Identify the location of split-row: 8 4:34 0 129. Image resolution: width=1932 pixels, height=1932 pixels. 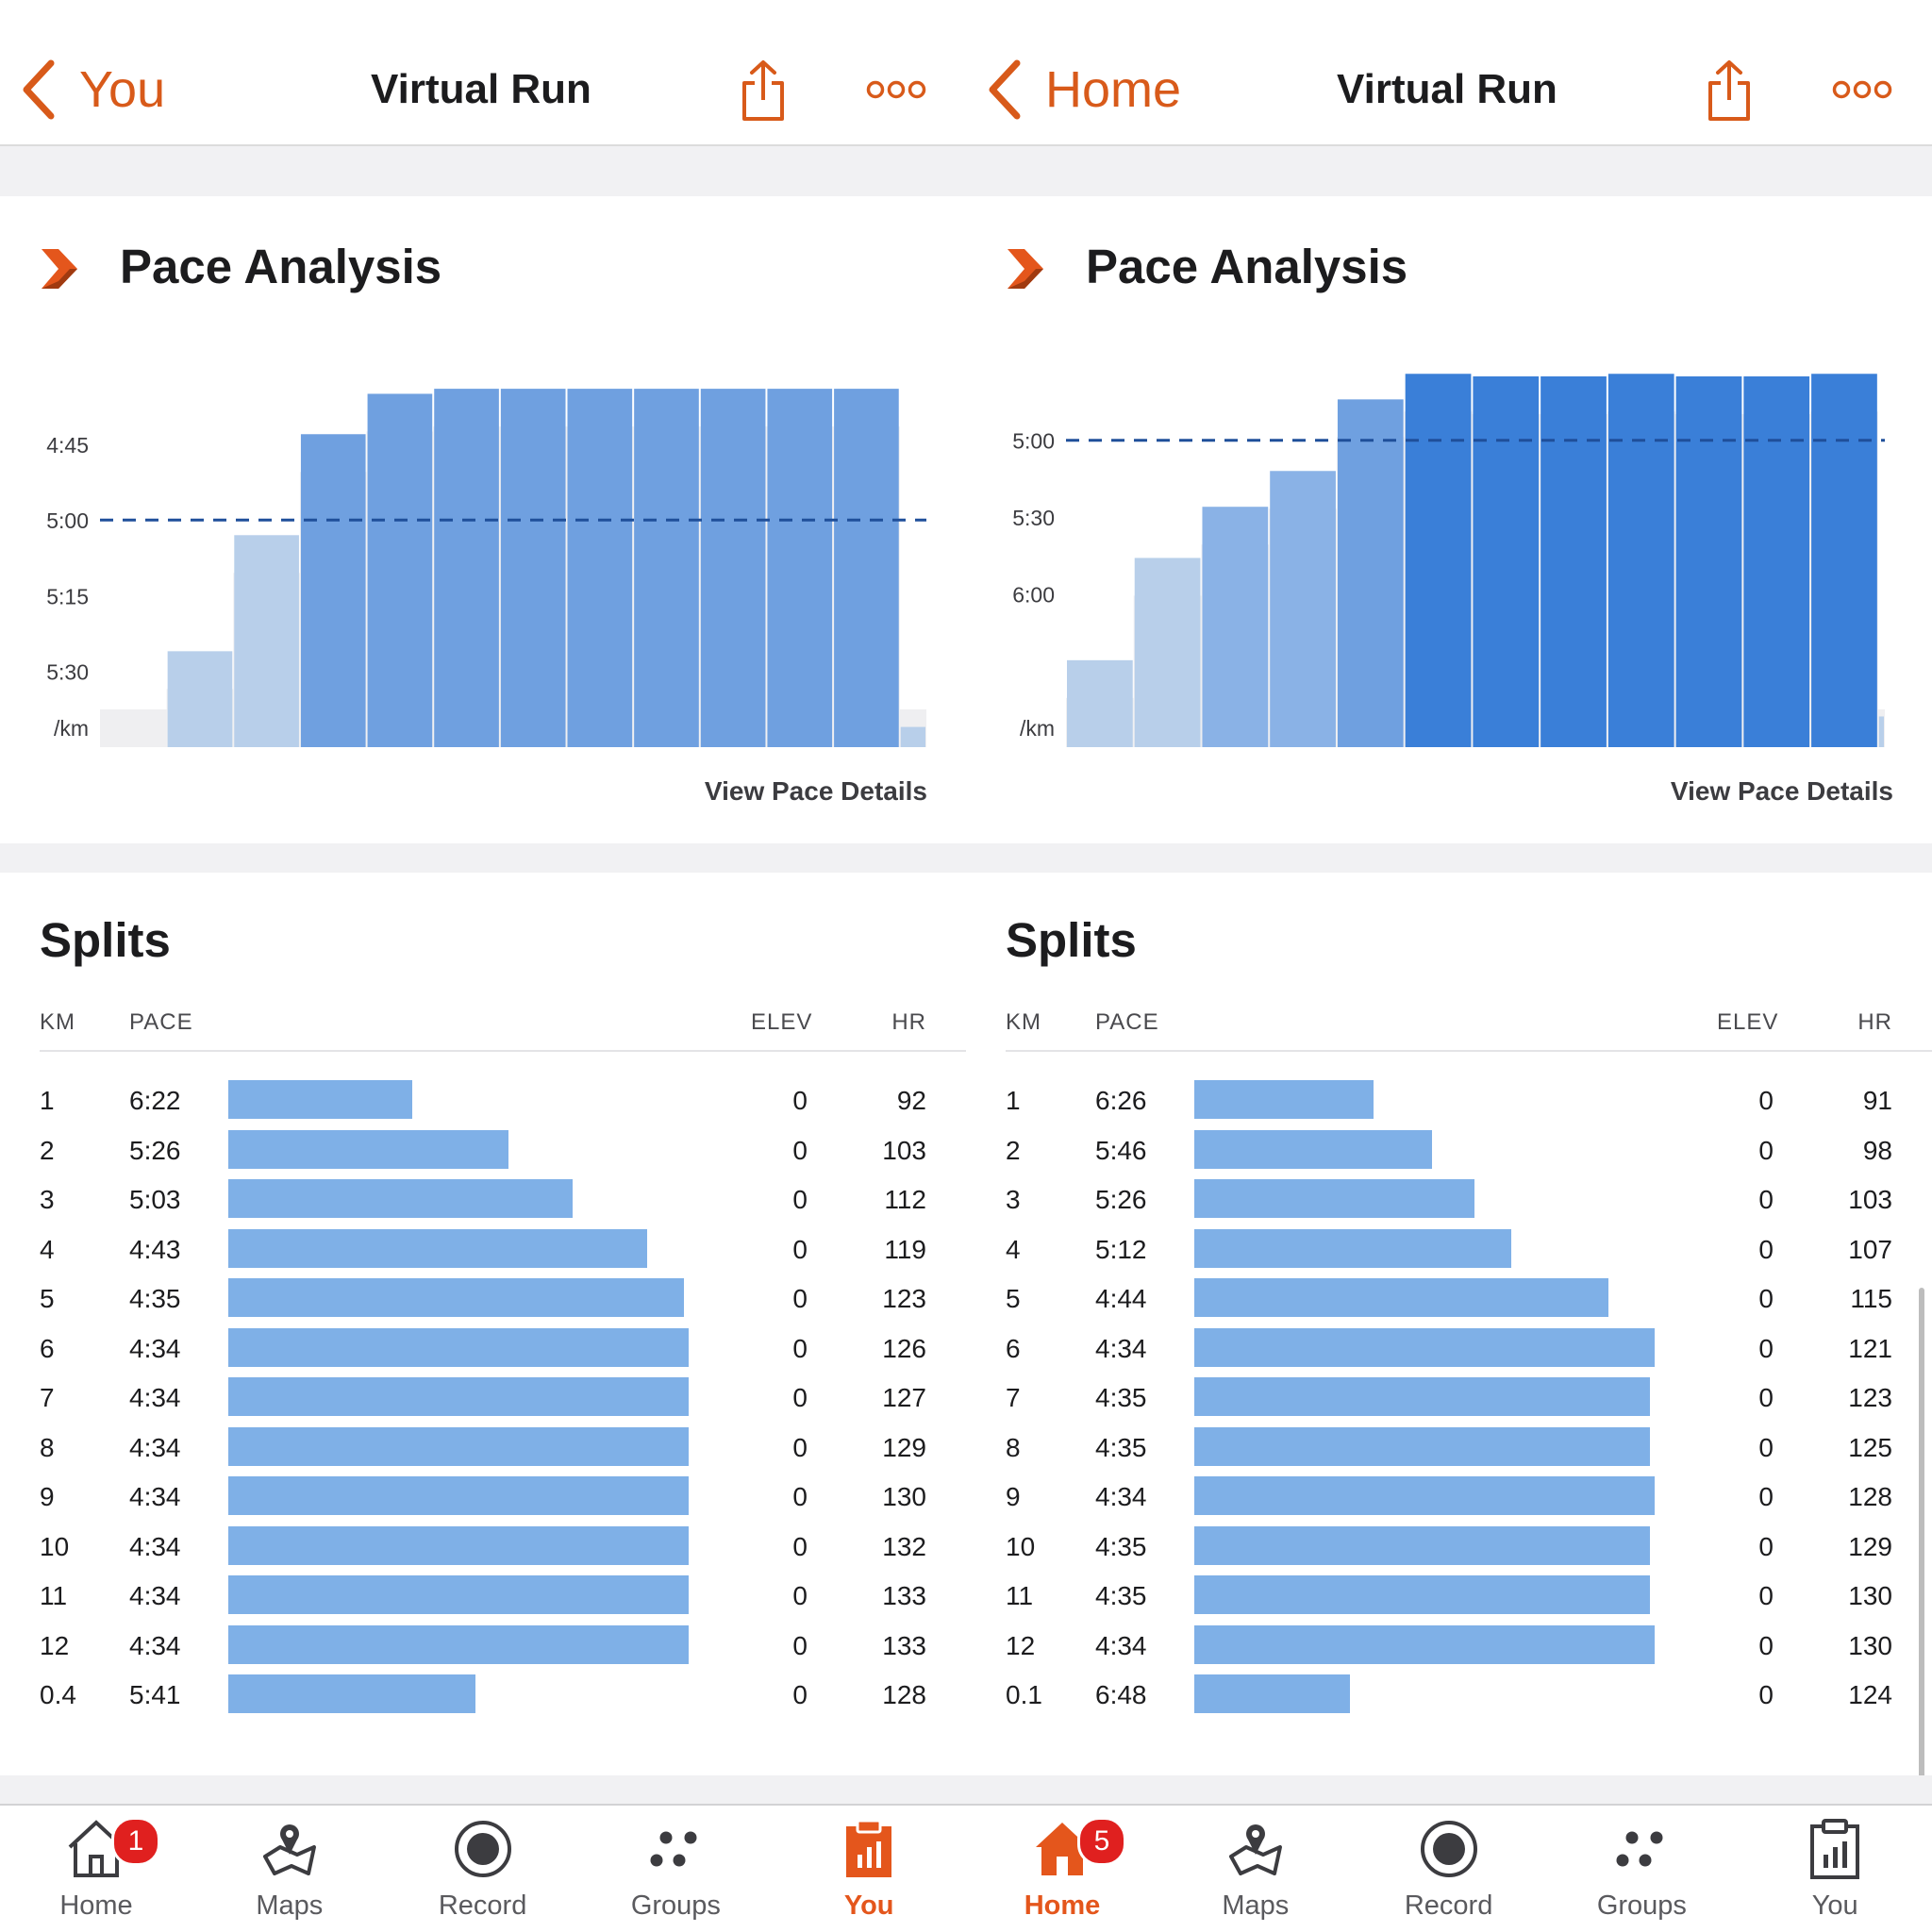
(483, 1449).